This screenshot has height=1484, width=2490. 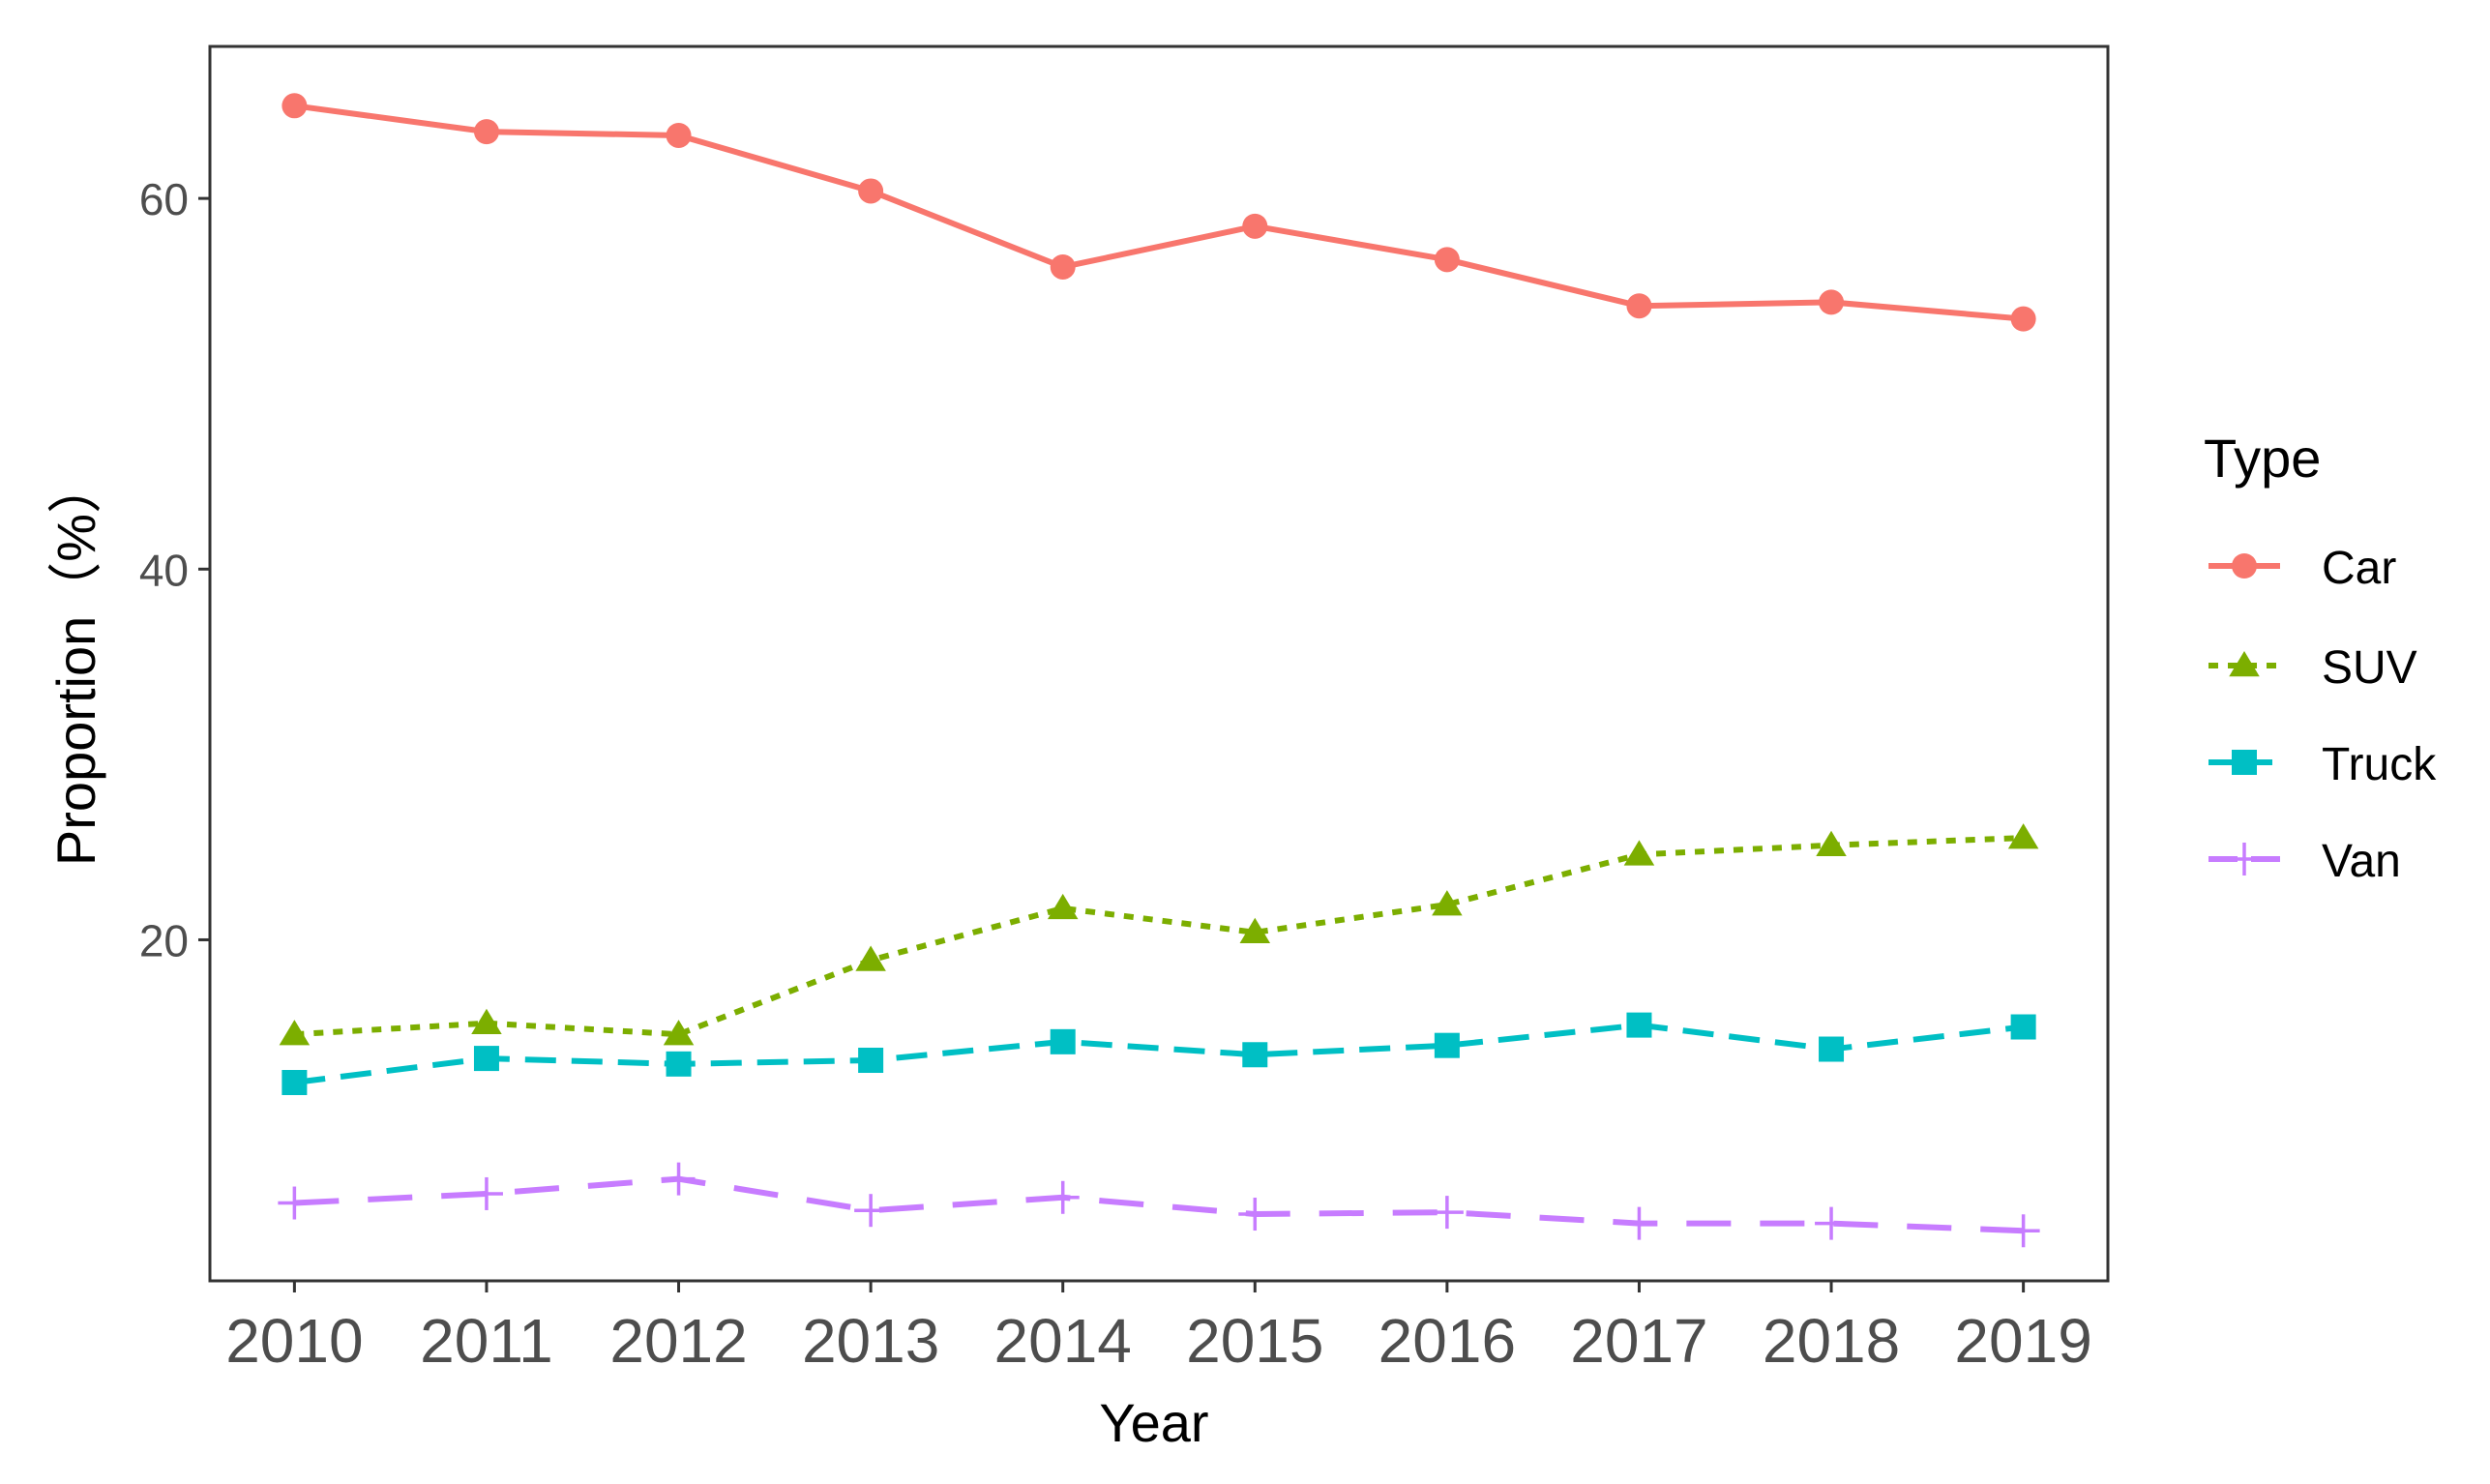 What do you see at coordinates (870, 1341) in the screenshot?
I see `x-tick-label: 2013` at bounding box center [870, 1341].